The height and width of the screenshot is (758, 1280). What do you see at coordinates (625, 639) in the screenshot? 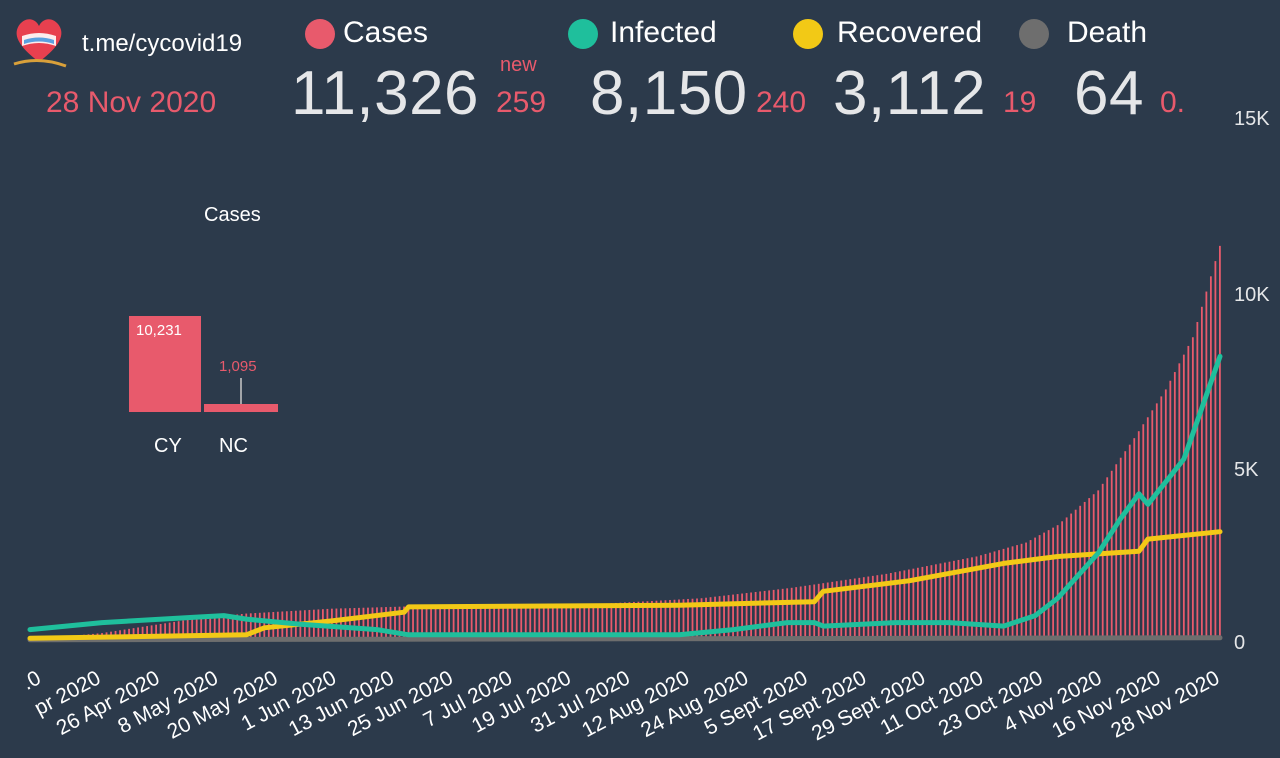
I see `death-line` at bounding box center [625, 639].